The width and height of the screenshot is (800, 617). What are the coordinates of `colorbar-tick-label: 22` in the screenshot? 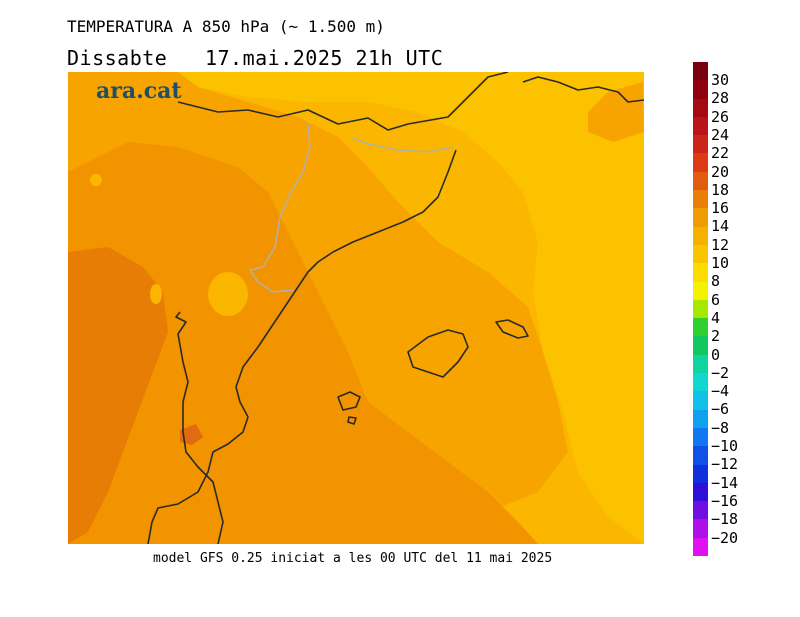 It's located at (720, 153).